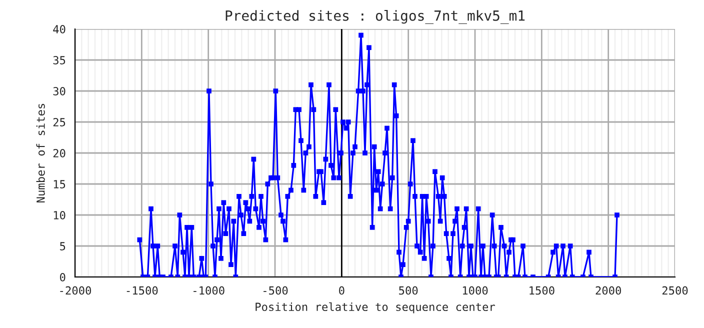 The image size is (704, 328). Describe the element at coordinates (63, 246) in the screenshot. I see `y-tick-label: 5` at that location.